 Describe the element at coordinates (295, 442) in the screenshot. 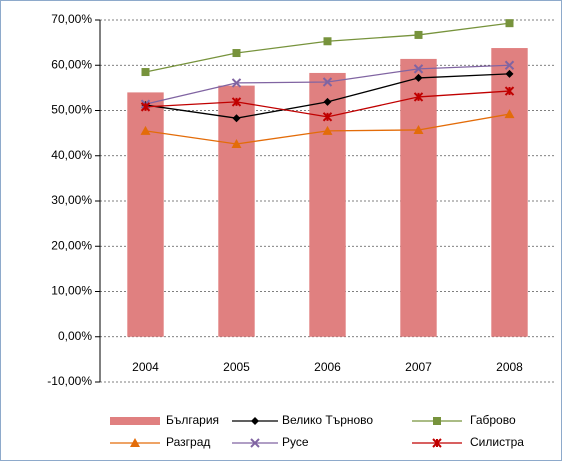

I see `legend-label: Русе` at that location.